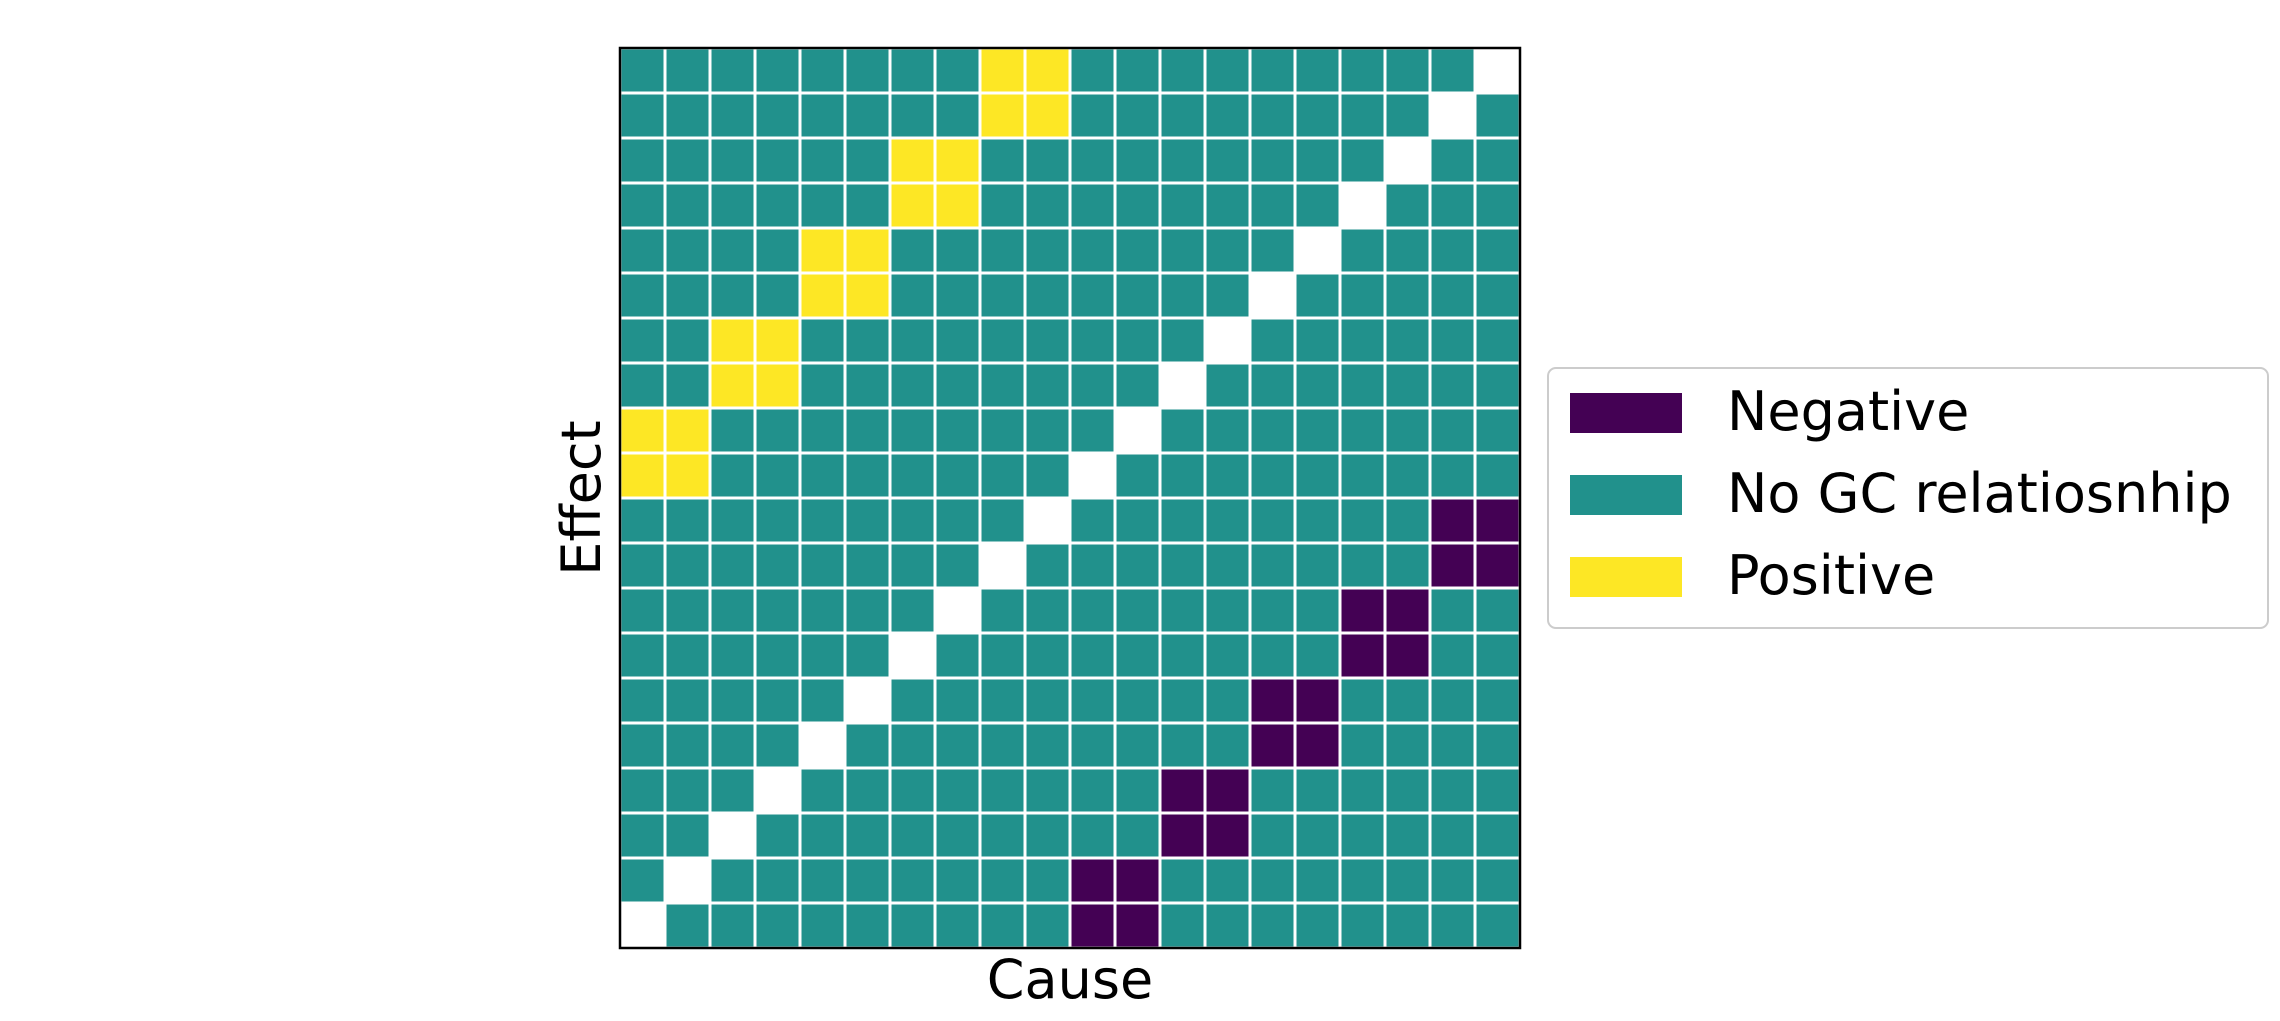 The image size is (2280, 1021). What do you see at coordinates (1070, 979) in the screenshot?
I see `x-axis-label: Cause` at bounding box center [1070, 979].